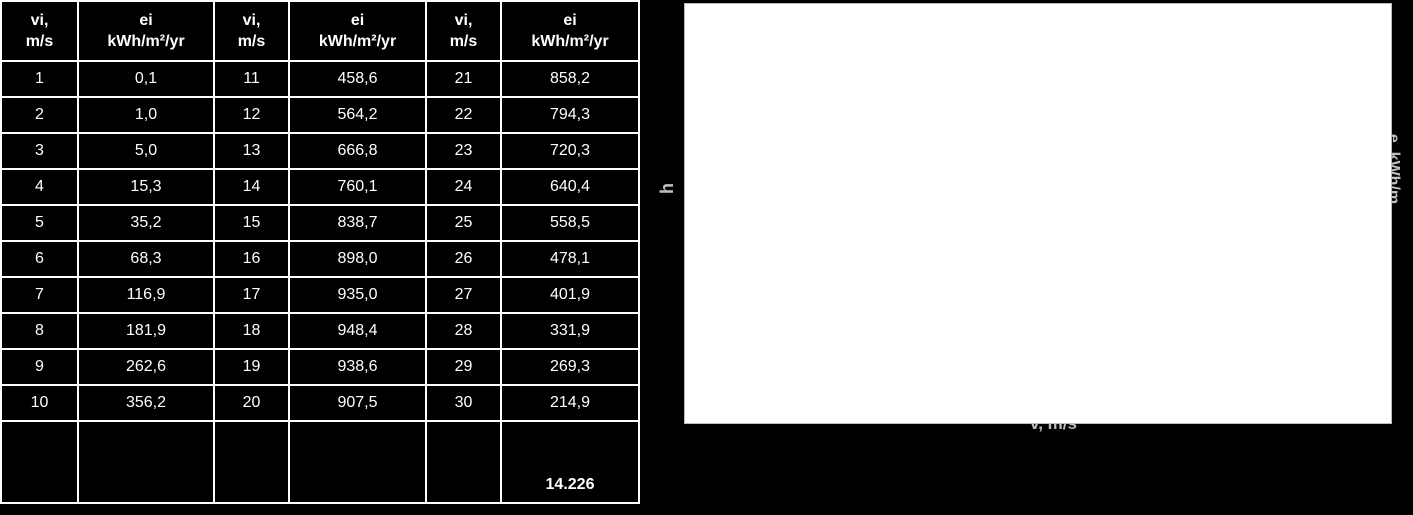 Image resolution: width=1413 pixels, height=515 pixels. Describe the element at coordinates (357, 367) in the screenshot. I see `cell-energy: 938,6` at that location.